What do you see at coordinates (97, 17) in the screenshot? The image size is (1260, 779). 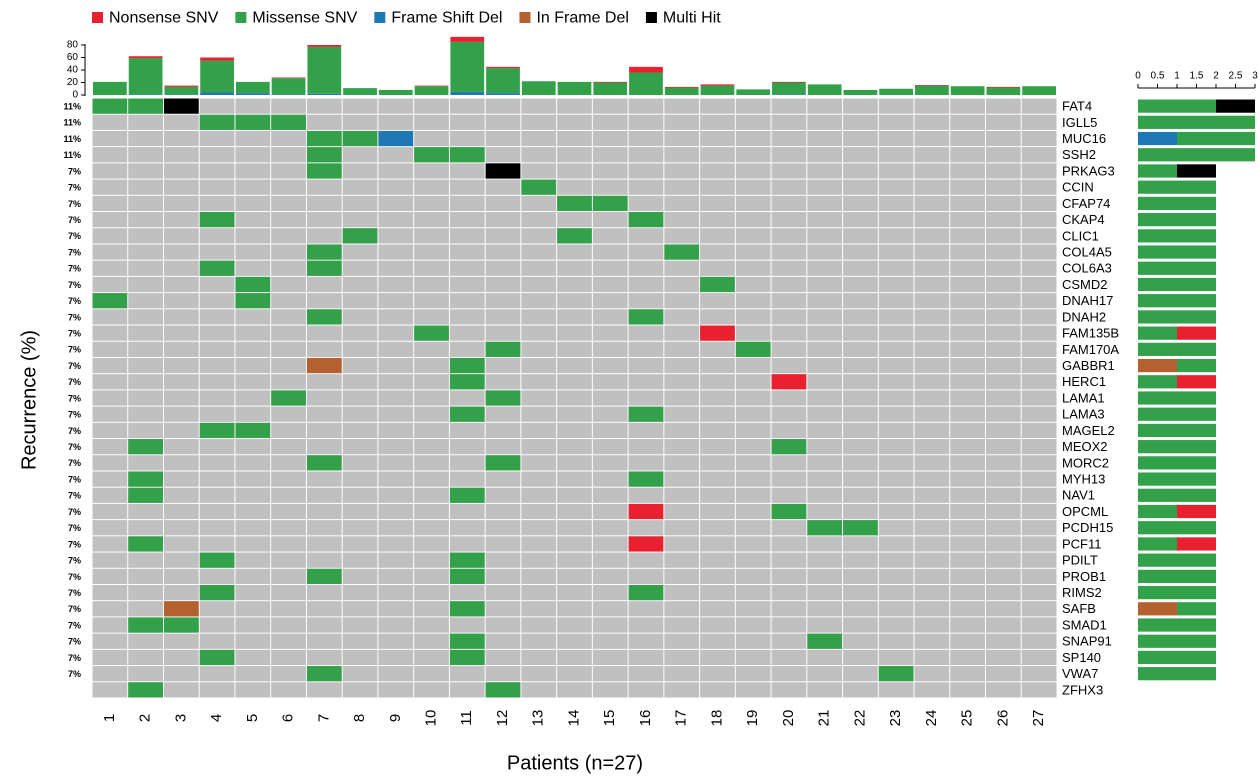 I see `legend-swatch` at bounding box center [97, 17].